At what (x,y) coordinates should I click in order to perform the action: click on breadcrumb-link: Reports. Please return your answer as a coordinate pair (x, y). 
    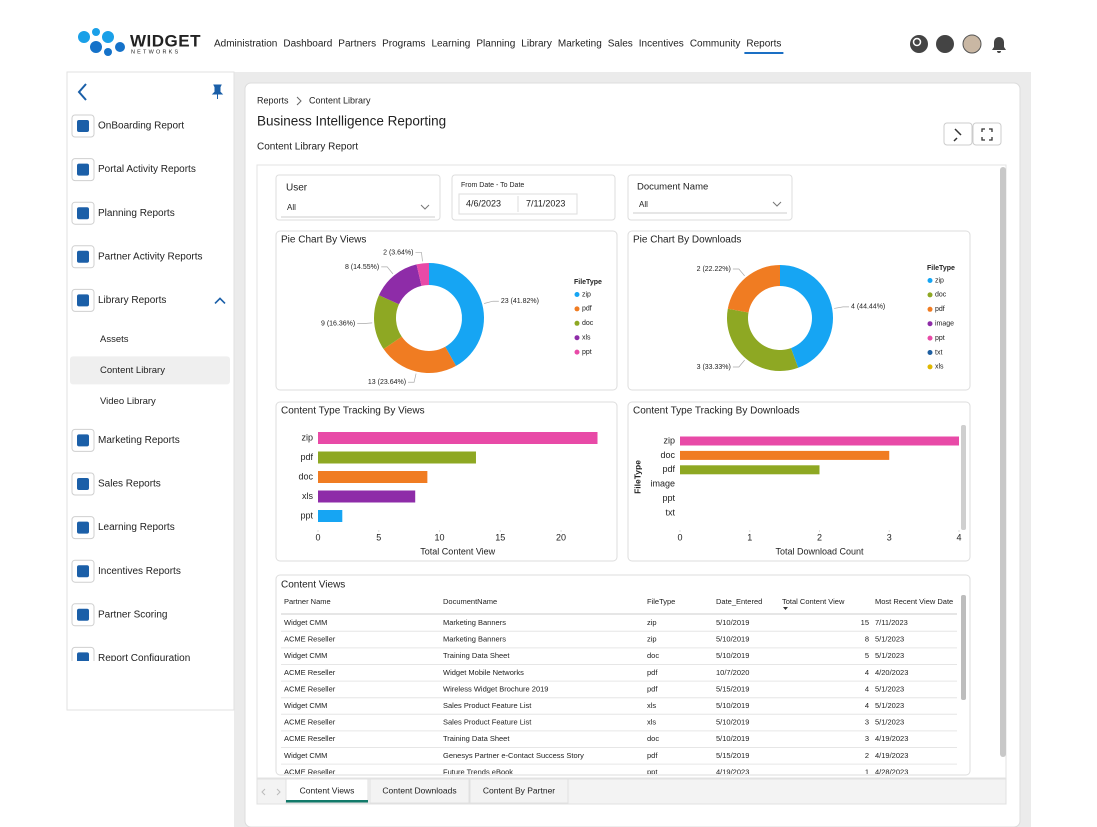
    Looking at the image, I should click on (273, 100).